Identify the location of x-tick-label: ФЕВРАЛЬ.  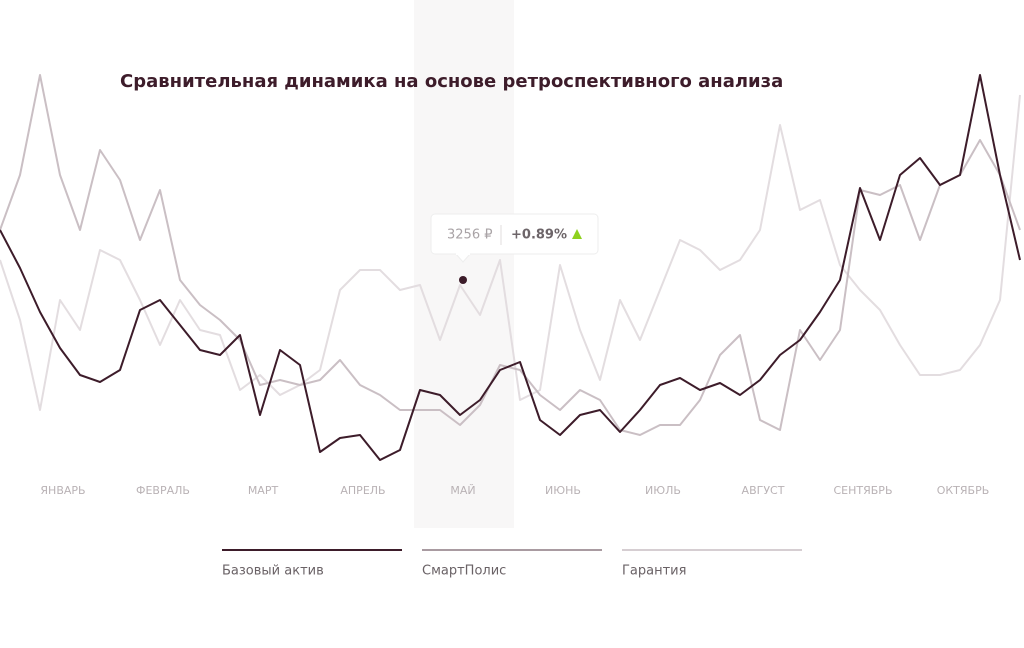
(163, 490).